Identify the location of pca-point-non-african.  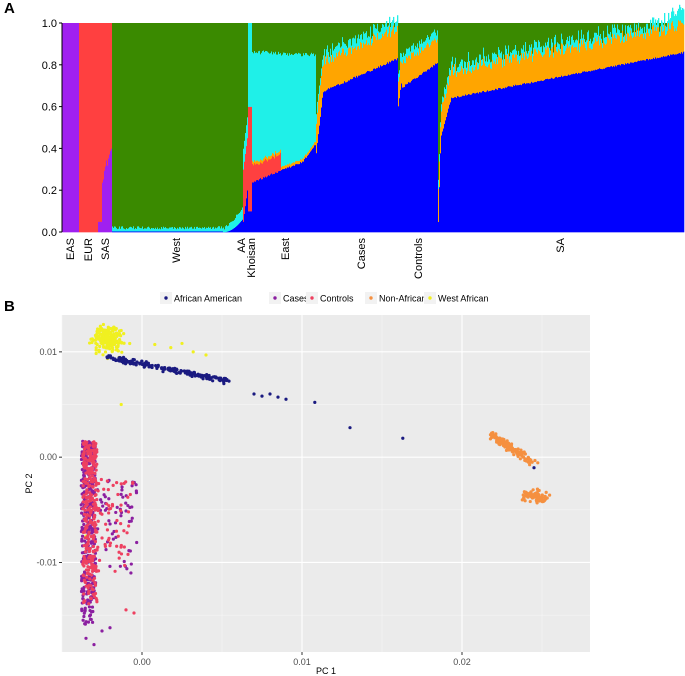
(545, 496).